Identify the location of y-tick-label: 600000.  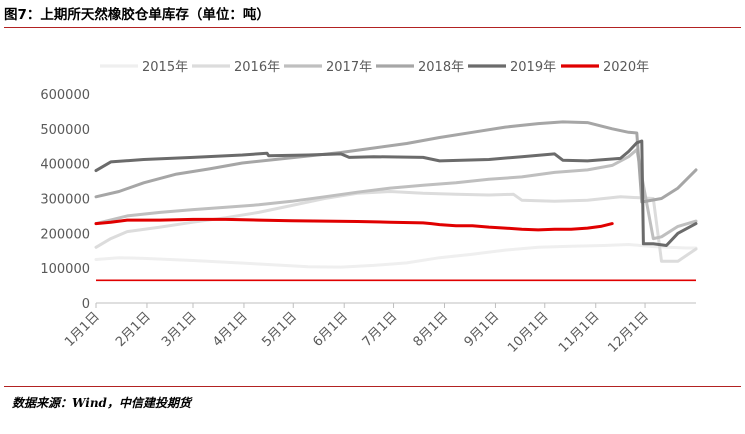
(65, 95).